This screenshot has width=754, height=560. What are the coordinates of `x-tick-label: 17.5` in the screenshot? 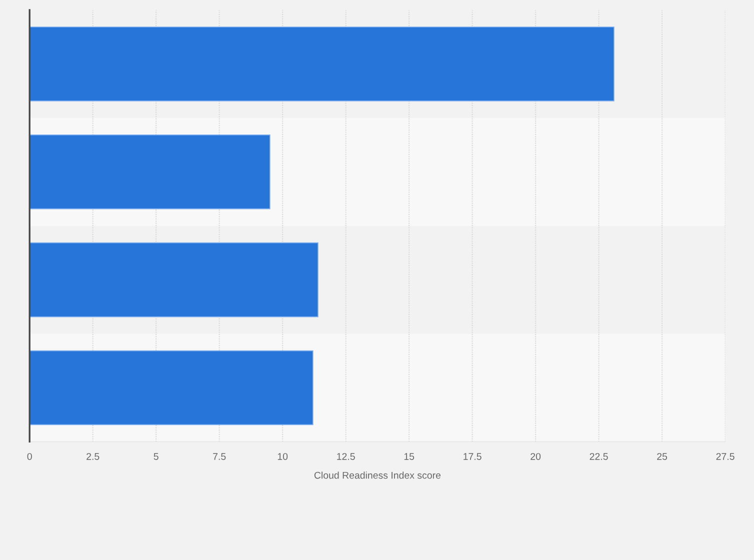 It's located at (473, 456).